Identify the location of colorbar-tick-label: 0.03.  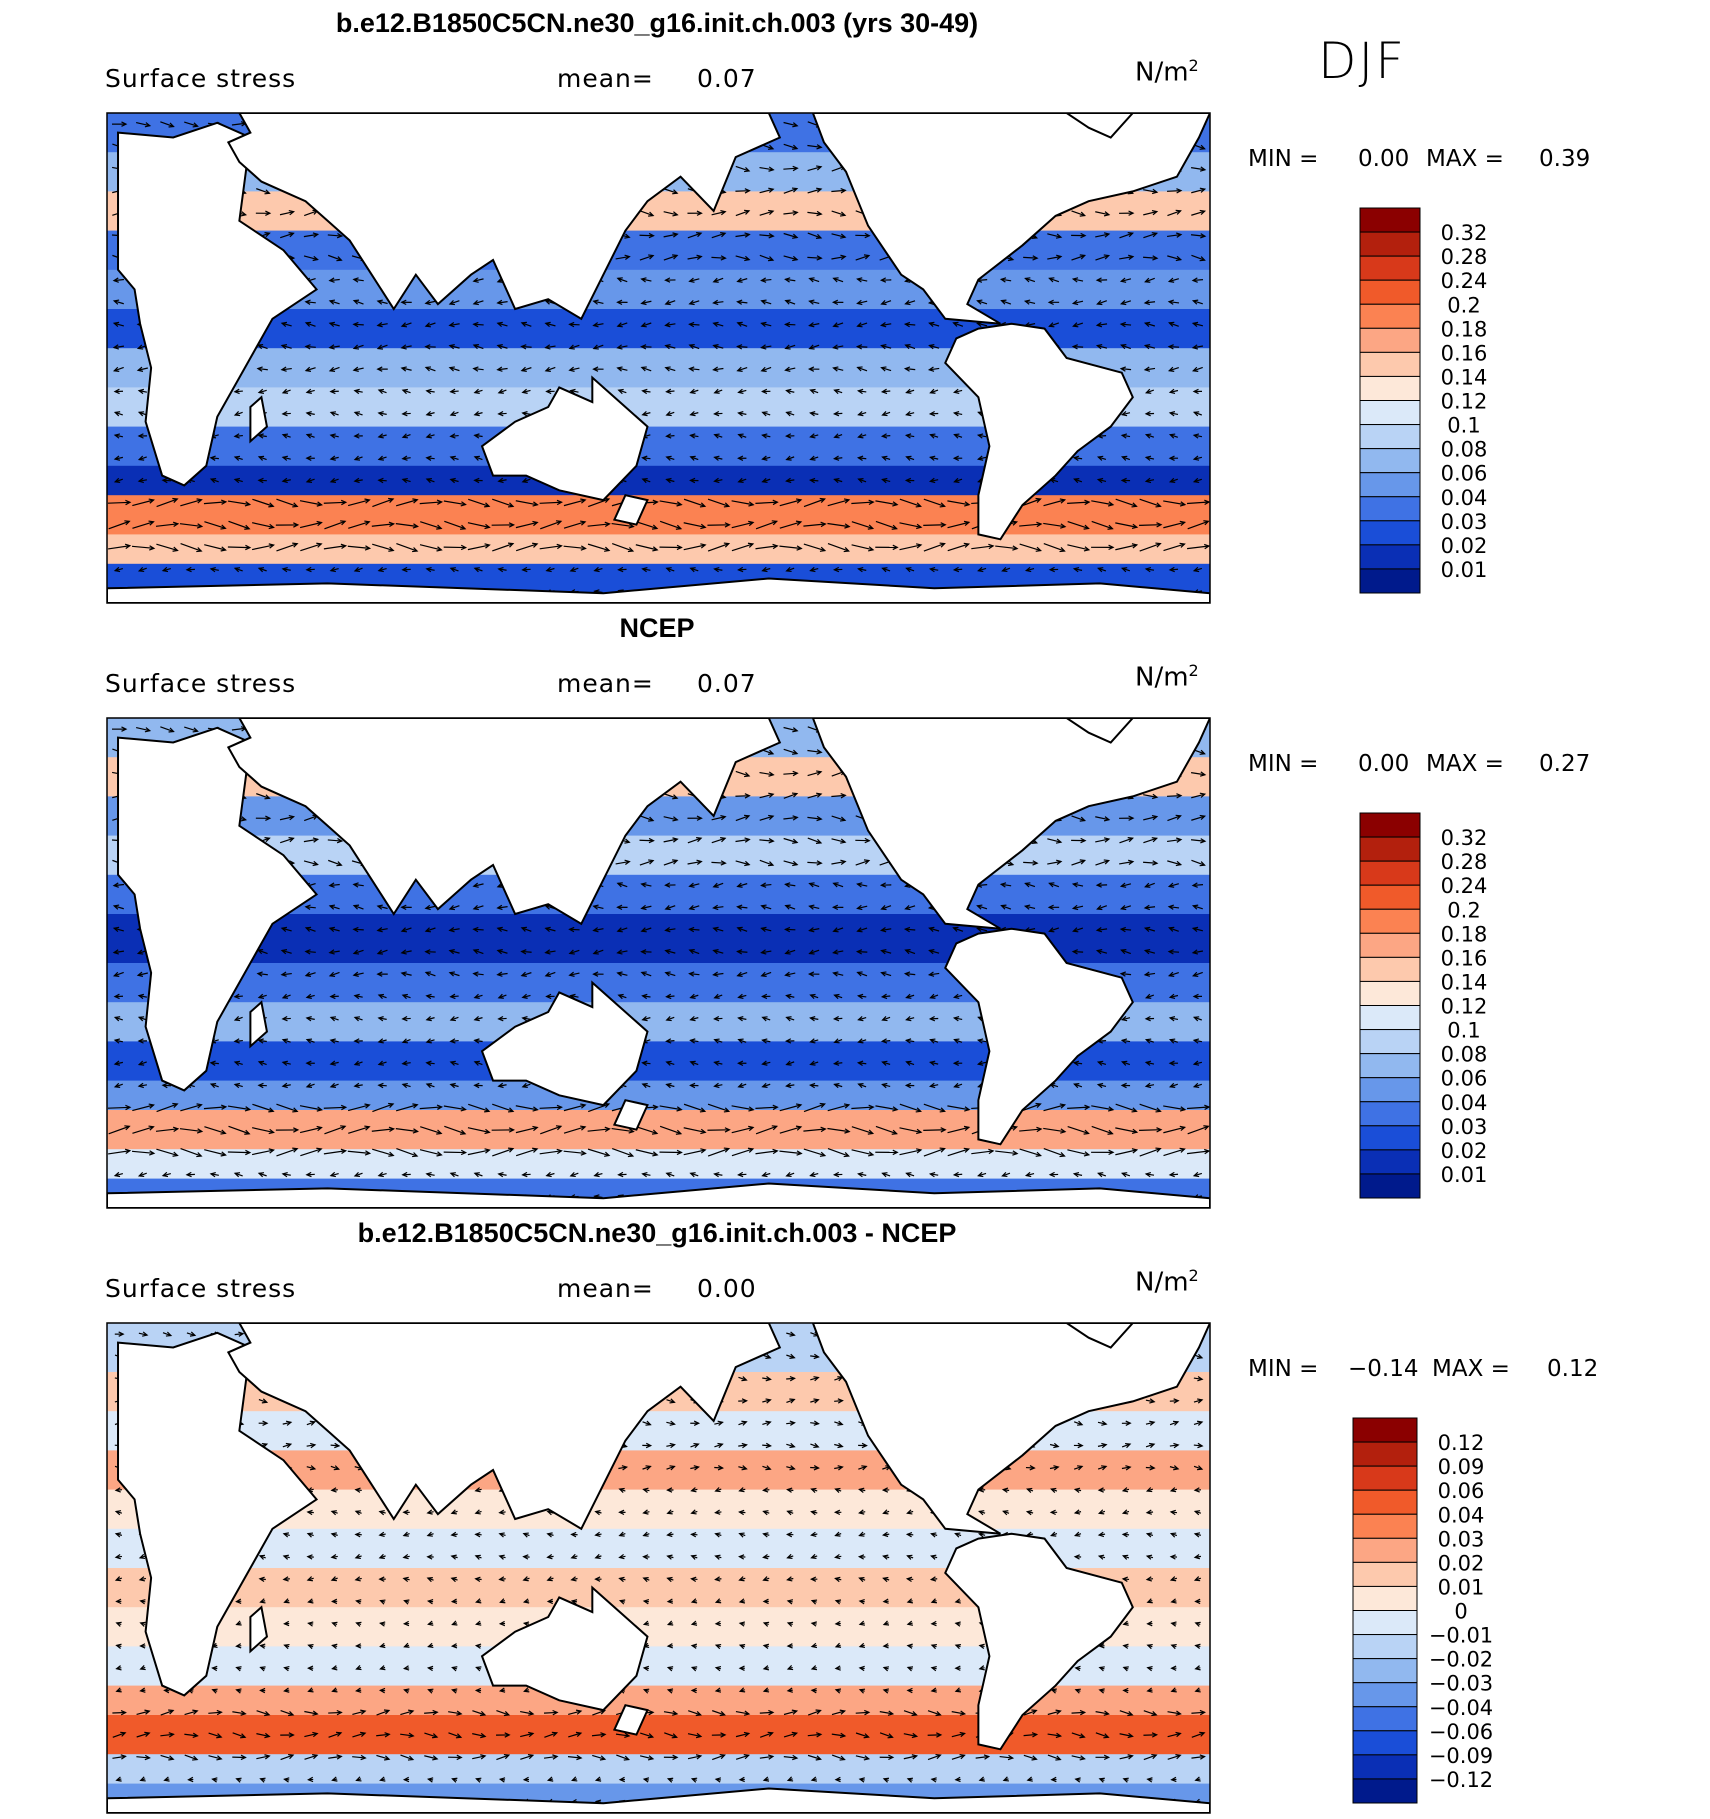
(1464, 1127).